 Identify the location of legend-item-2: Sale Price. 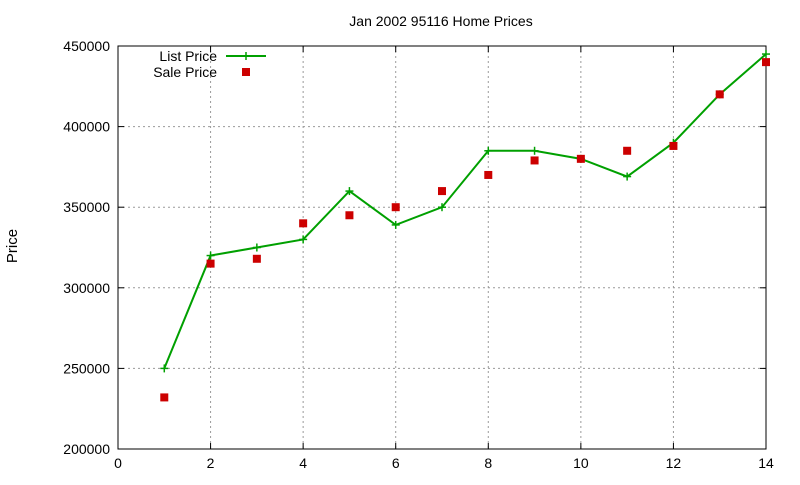
(201, 72).